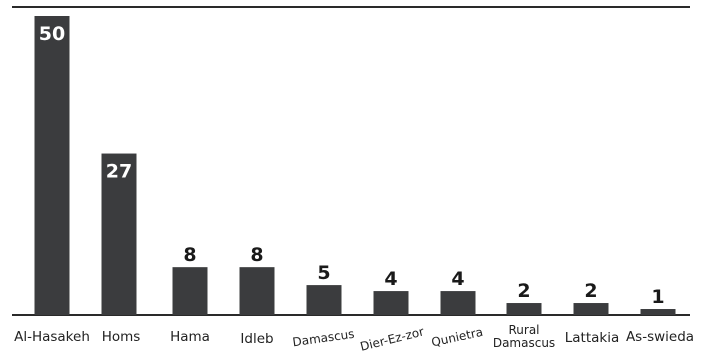  Describe the element at coordinates (657, 297) in the screenshot. I see `value-label-9: 1` at that location.